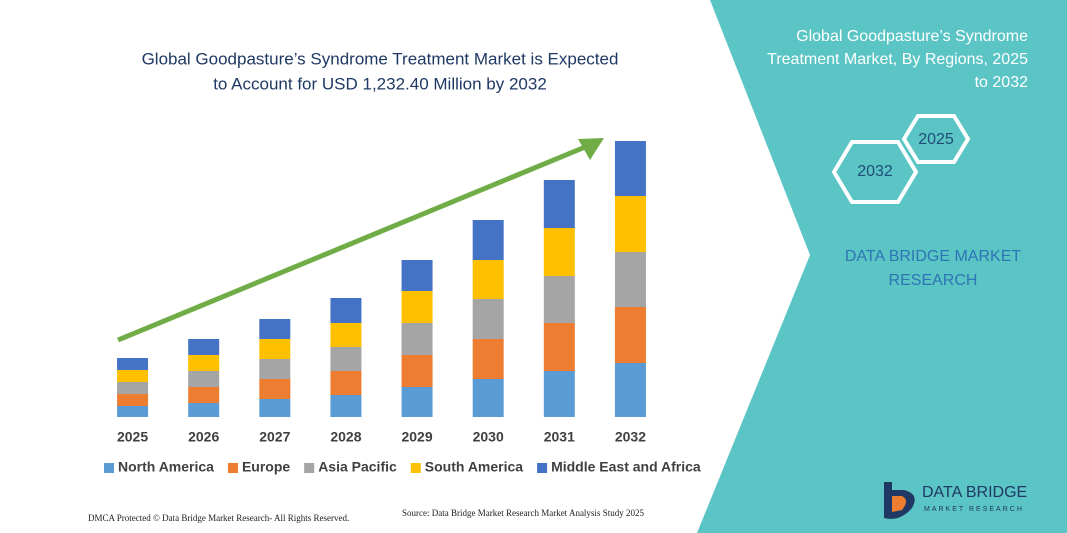 This screenshot has height=533, width=1067. What do you see at coordinates (416, 437) in the screenshot?
I see `x-tick-label: 2029` at bounding box center [416, 437].